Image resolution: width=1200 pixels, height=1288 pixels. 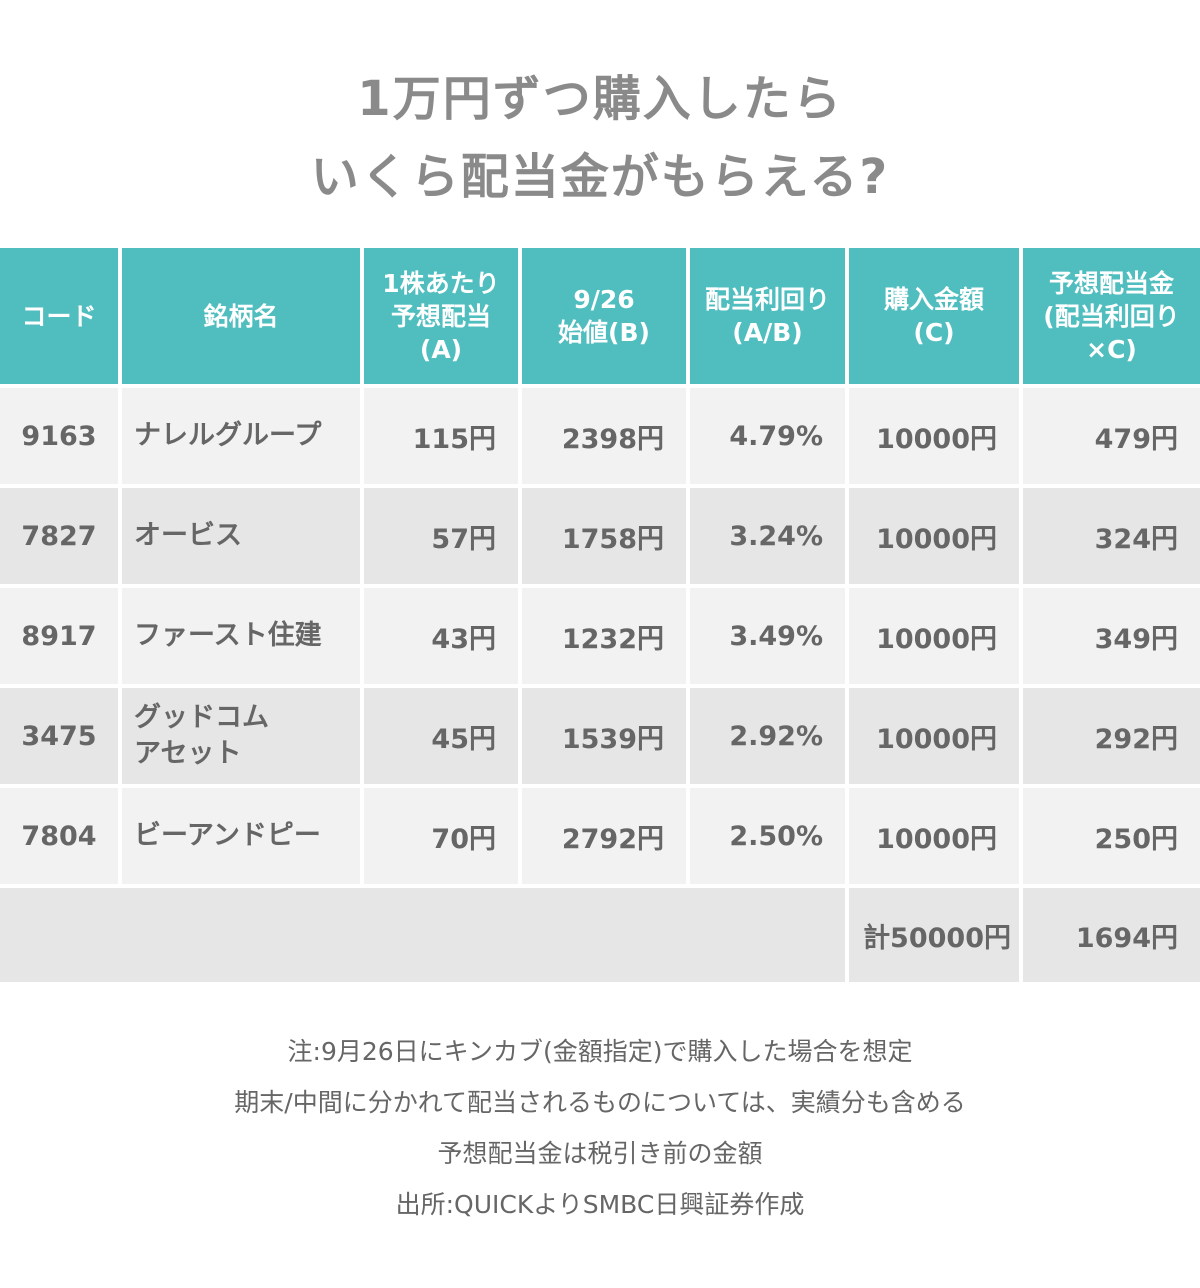 I want to click on header-name: 銘柄名, so click(x=243, y=318).